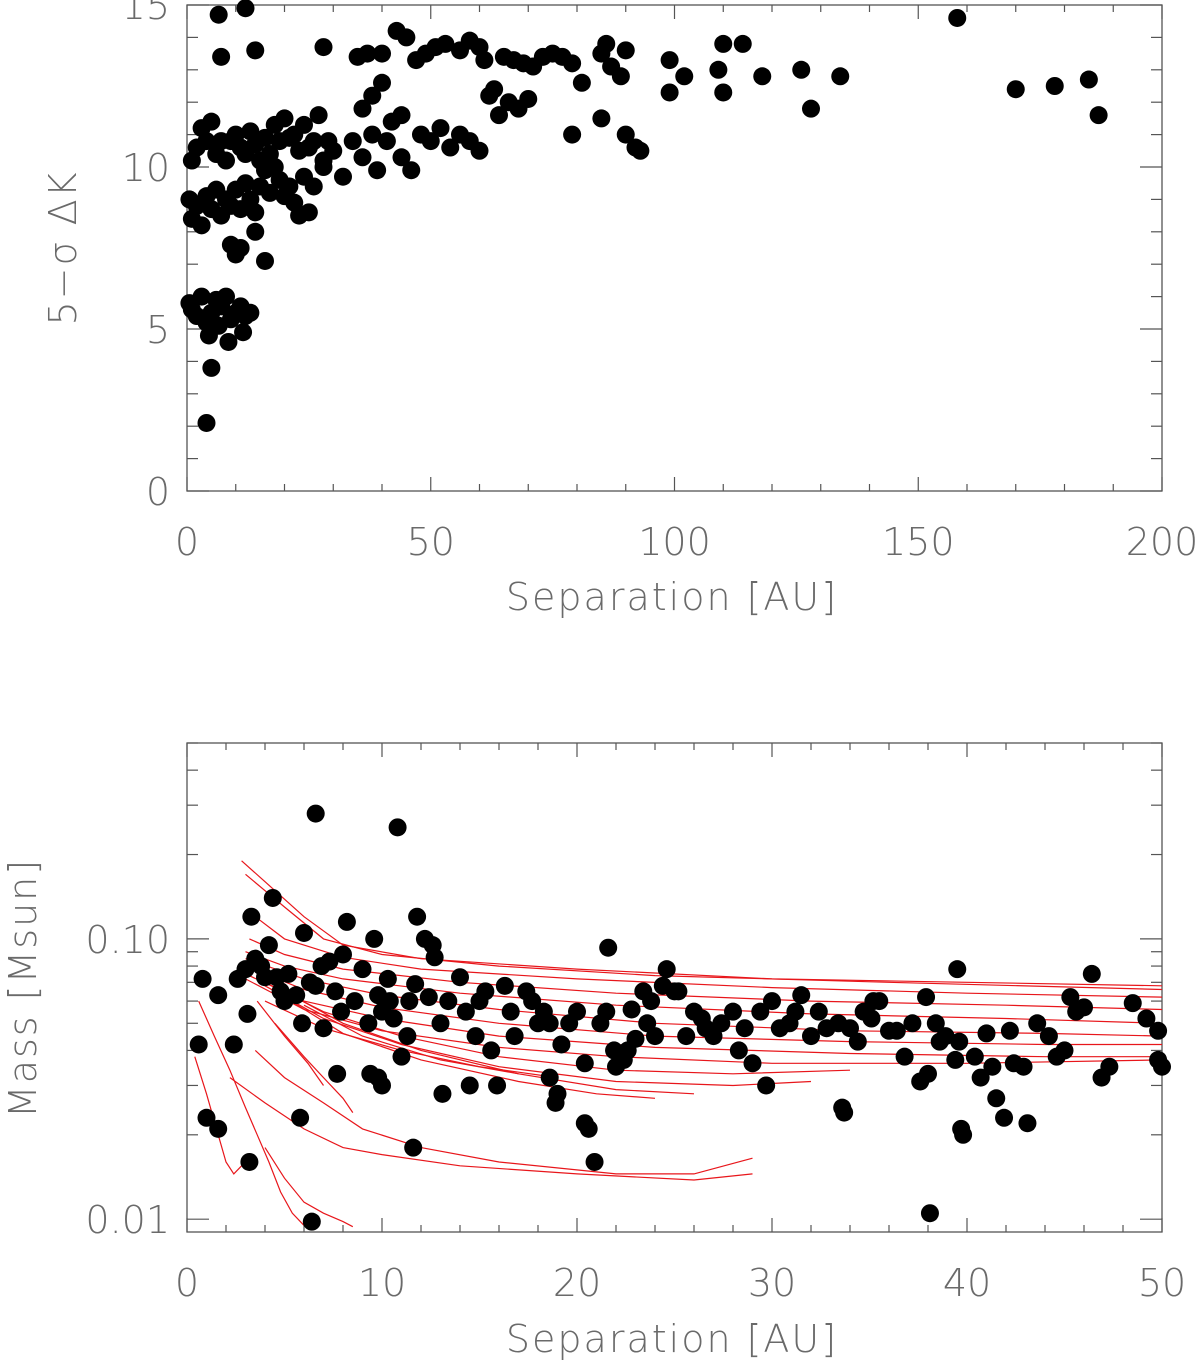  Describe the element at coordinates (382, 1283) in the screenshot. I see `x-tick-label-bottom: 10` at that location.